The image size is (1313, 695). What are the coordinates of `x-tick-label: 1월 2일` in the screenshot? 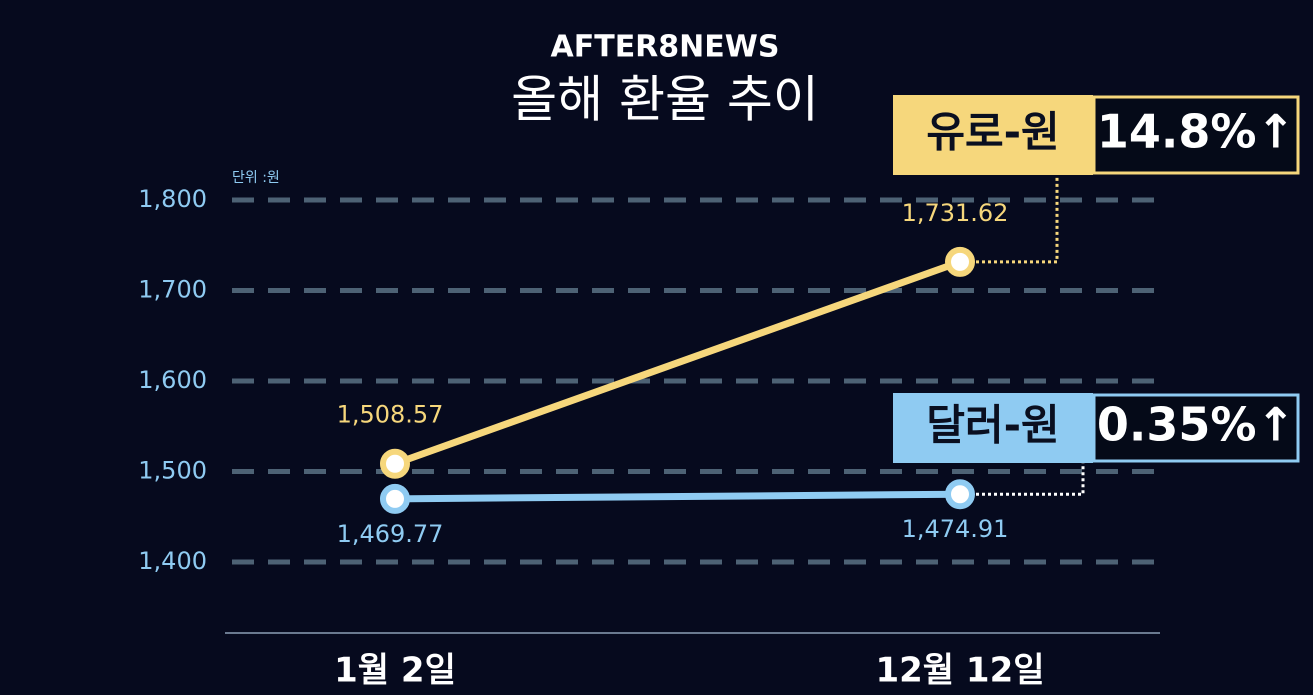 It's located at (395, 671).